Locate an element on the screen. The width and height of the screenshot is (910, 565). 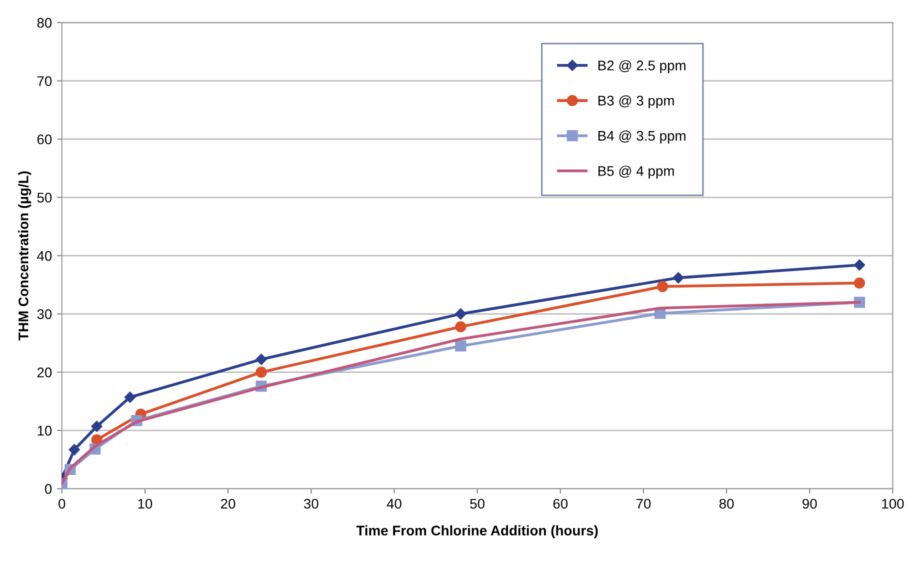
y-tick-label: 10 is located at coordinates (45, 431).